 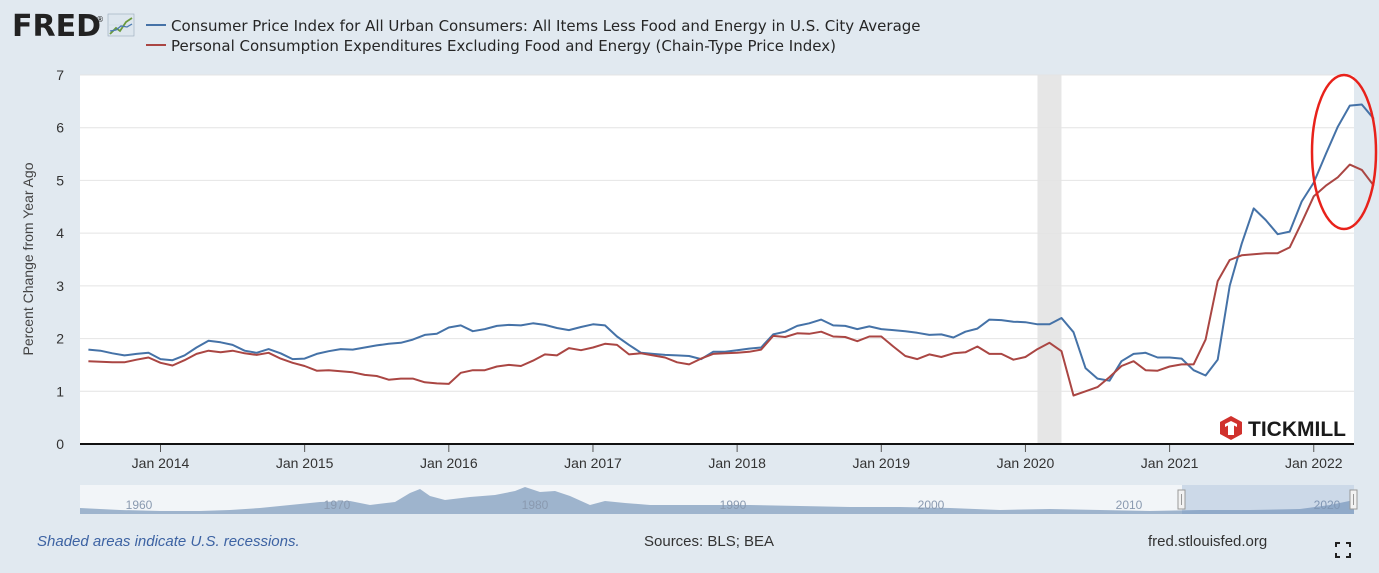 What do you see at coordinates (60, 286) in the screenshot?
I see `y-tick-label: 3` at bounding box center [60, 286].